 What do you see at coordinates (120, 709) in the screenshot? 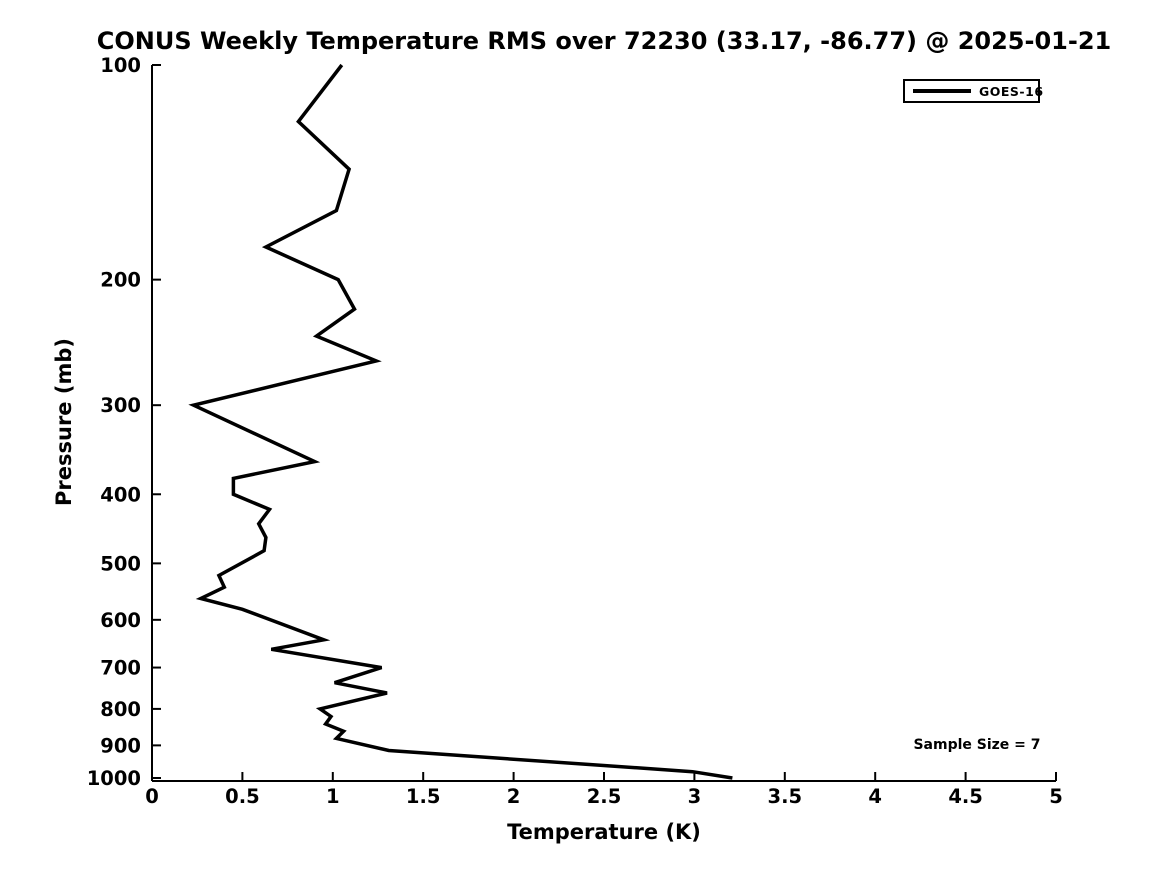
I see `y-tick-label: 800` at bounding box center [120, 709].